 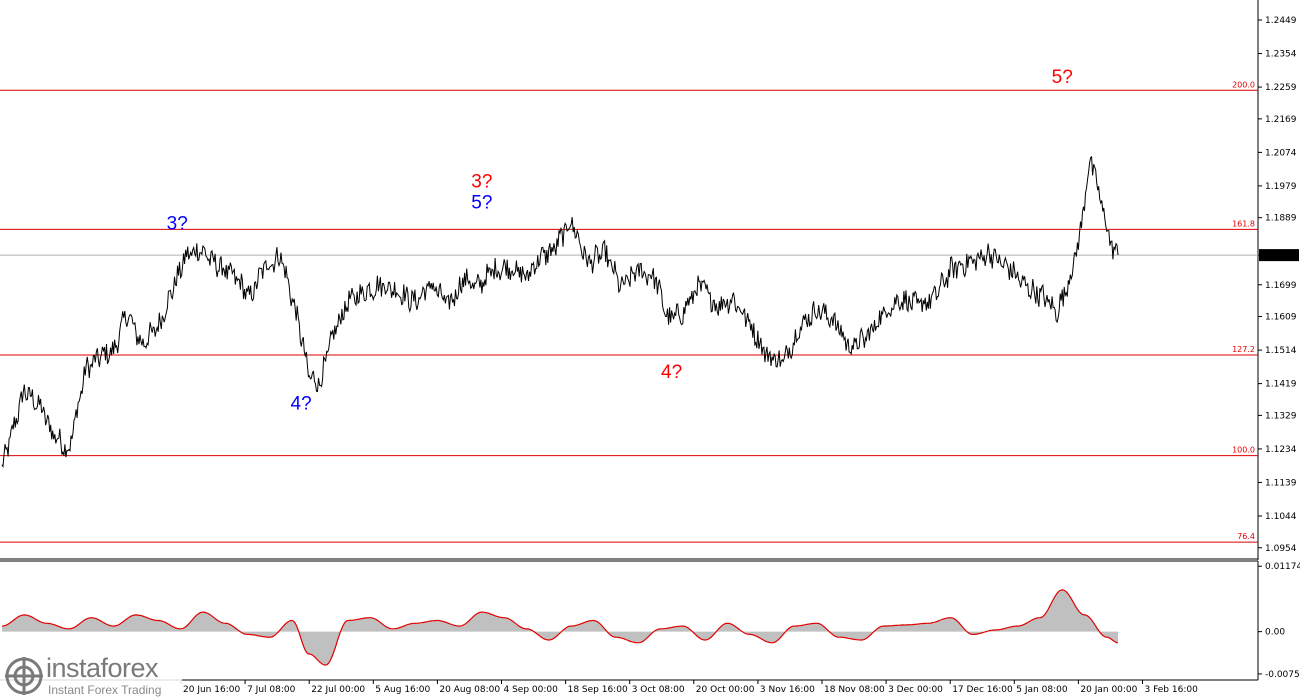 What do you see at coordinates (1246, 536) in the screenshot?
I see `fib-label-76.4: 76.4` at bounding box center [1246, 536].